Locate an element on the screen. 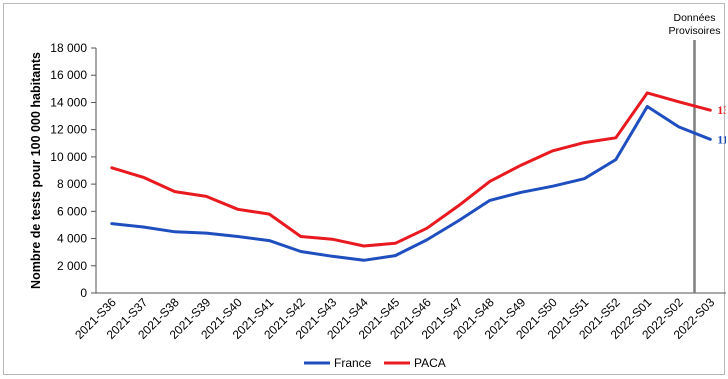 The image size is (728, 379). end-label-france: 11 294 is located at coordinates (721, 139).